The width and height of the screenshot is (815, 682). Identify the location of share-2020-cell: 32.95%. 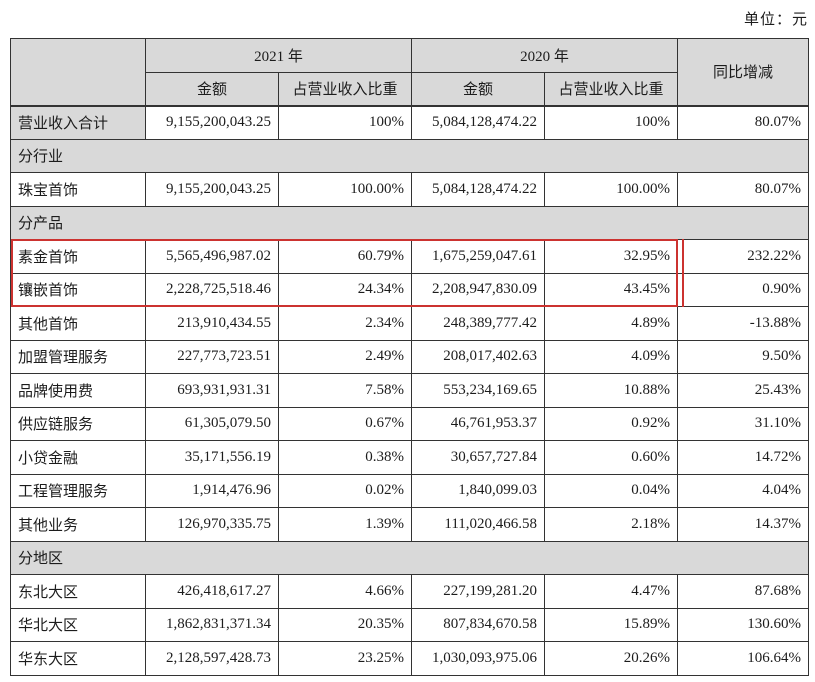
(611, 256).